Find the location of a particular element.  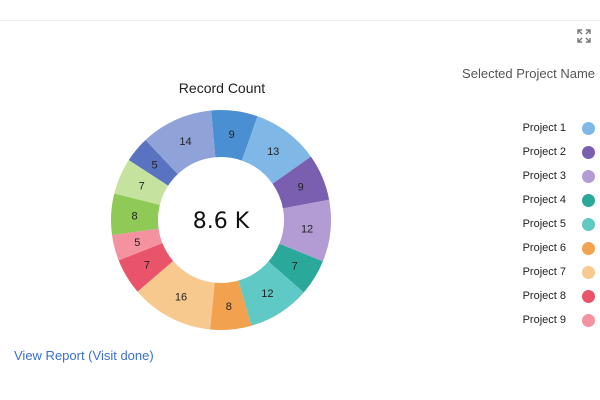

legend-item: Project 5 is located at coordinates (532, 224).